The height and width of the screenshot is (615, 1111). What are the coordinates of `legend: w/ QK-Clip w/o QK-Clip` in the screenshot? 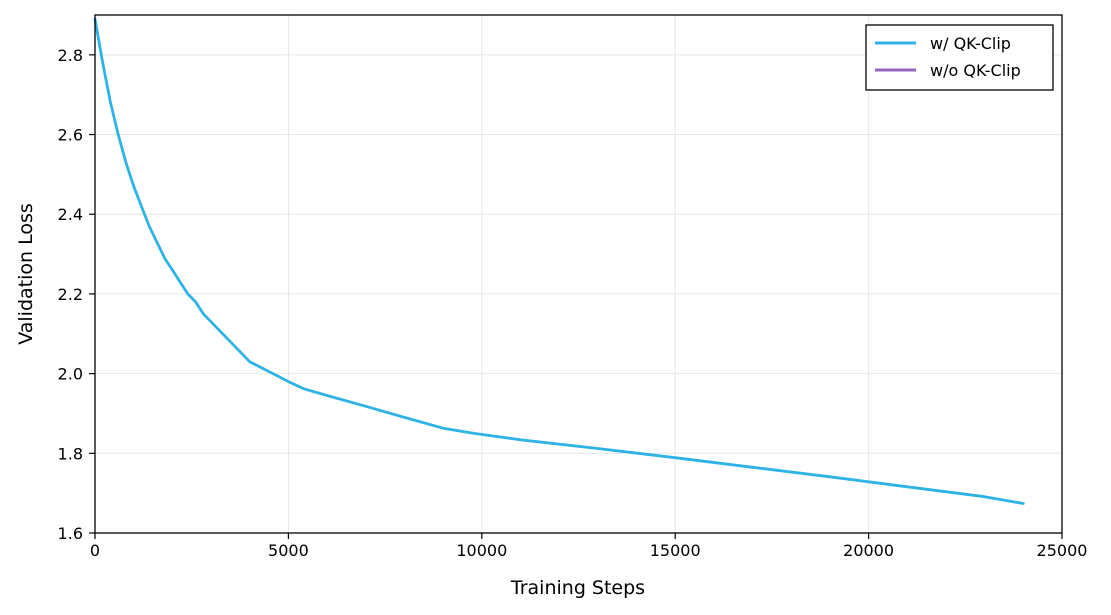 It's located at (959, 57).